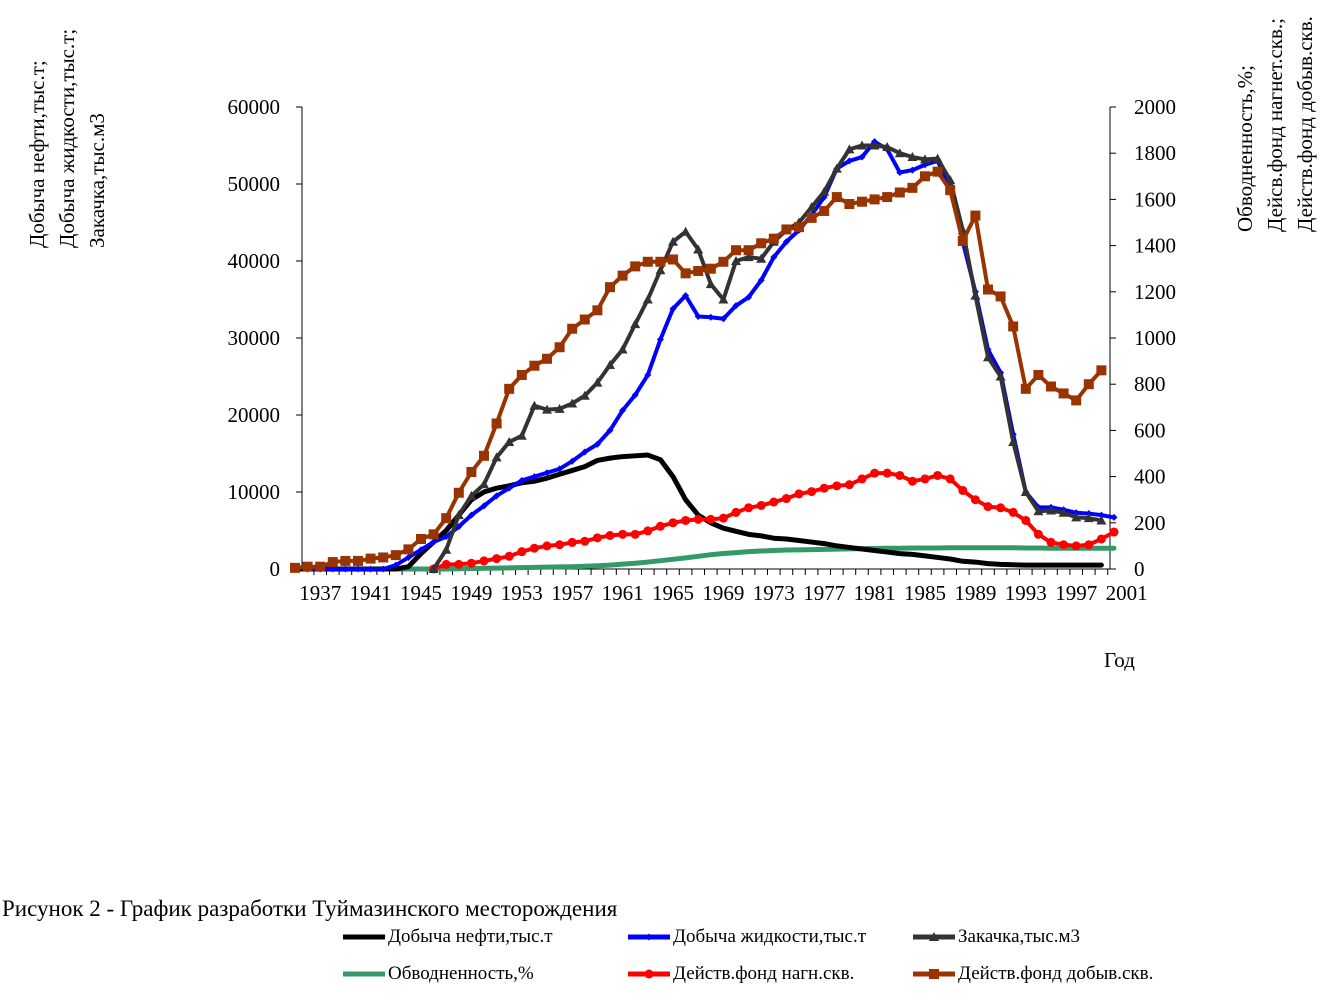  What do you see at coordinates (1127, 593) in the screenshot?
I see `x-tick-label: 2001` at bounding box center [1127, 593].